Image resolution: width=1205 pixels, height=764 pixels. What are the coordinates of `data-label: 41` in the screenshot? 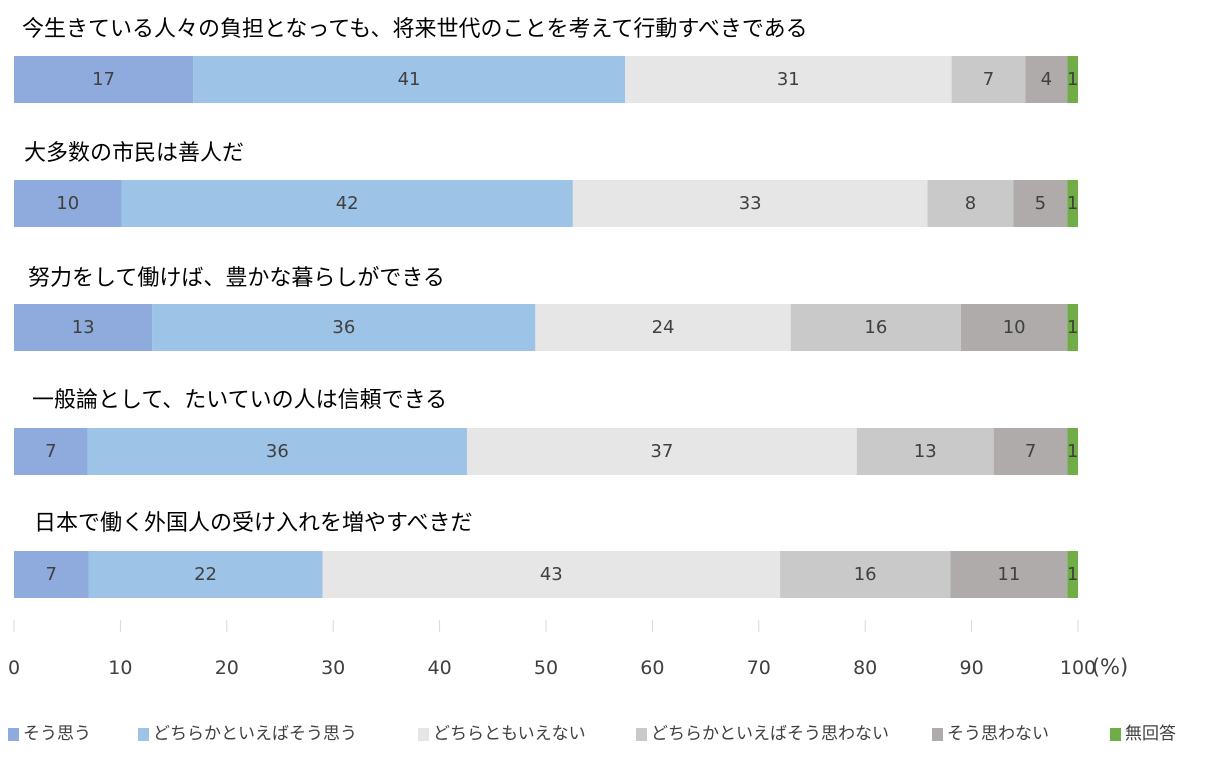 It's located at (409, 79).